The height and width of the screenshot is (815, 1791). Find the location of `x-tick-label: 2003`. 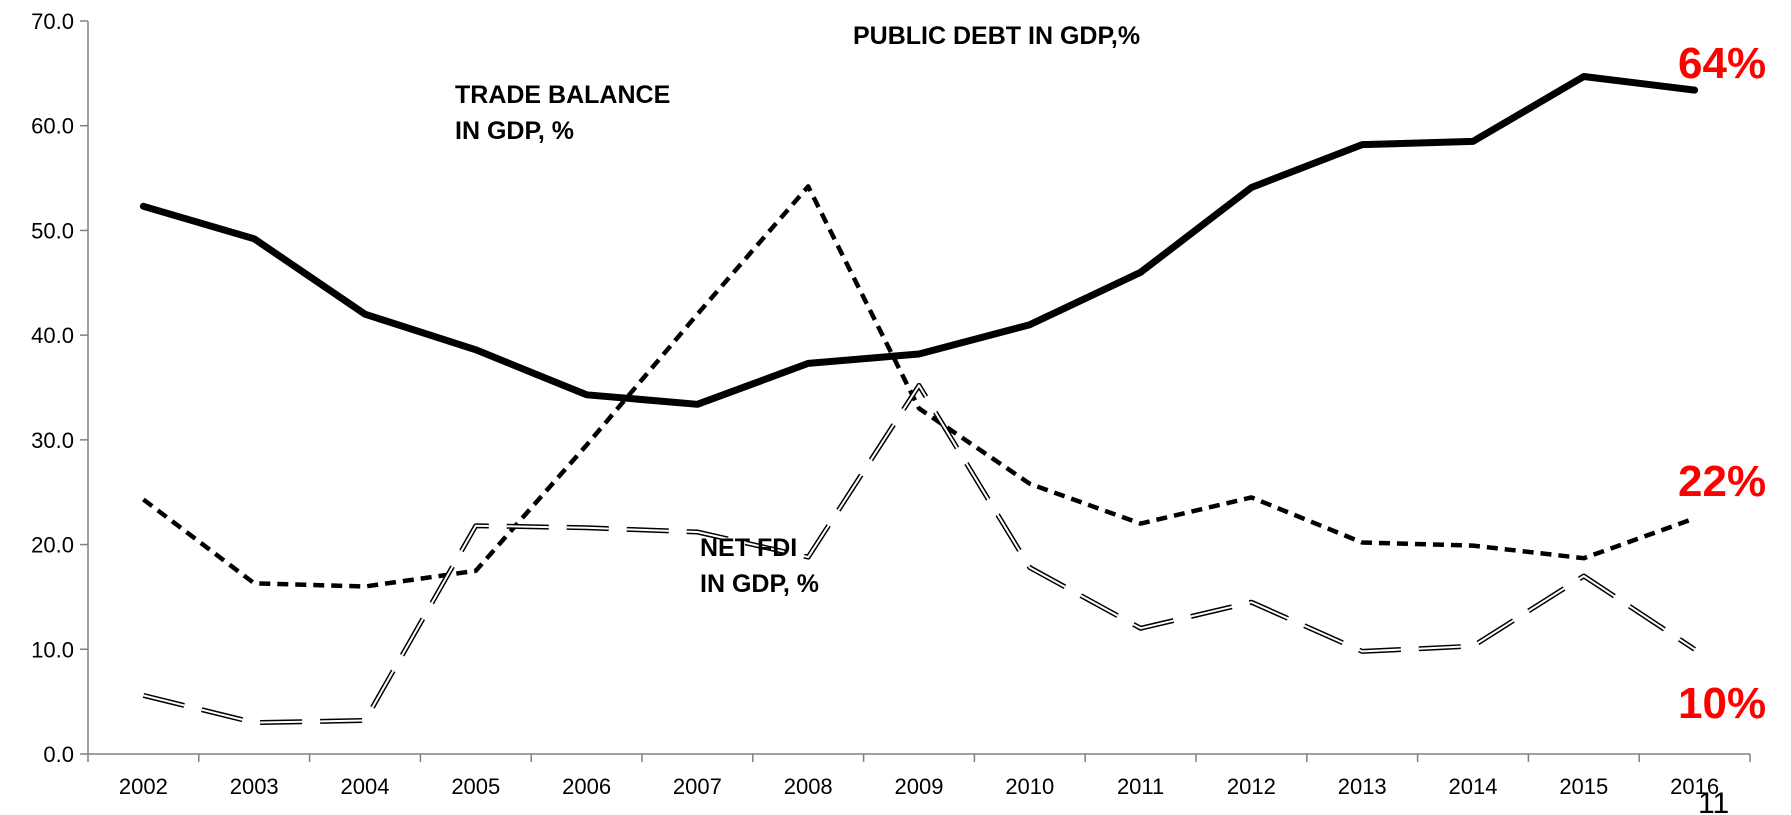

x-tick-label: 2003 is located at coordinates (254, 786).